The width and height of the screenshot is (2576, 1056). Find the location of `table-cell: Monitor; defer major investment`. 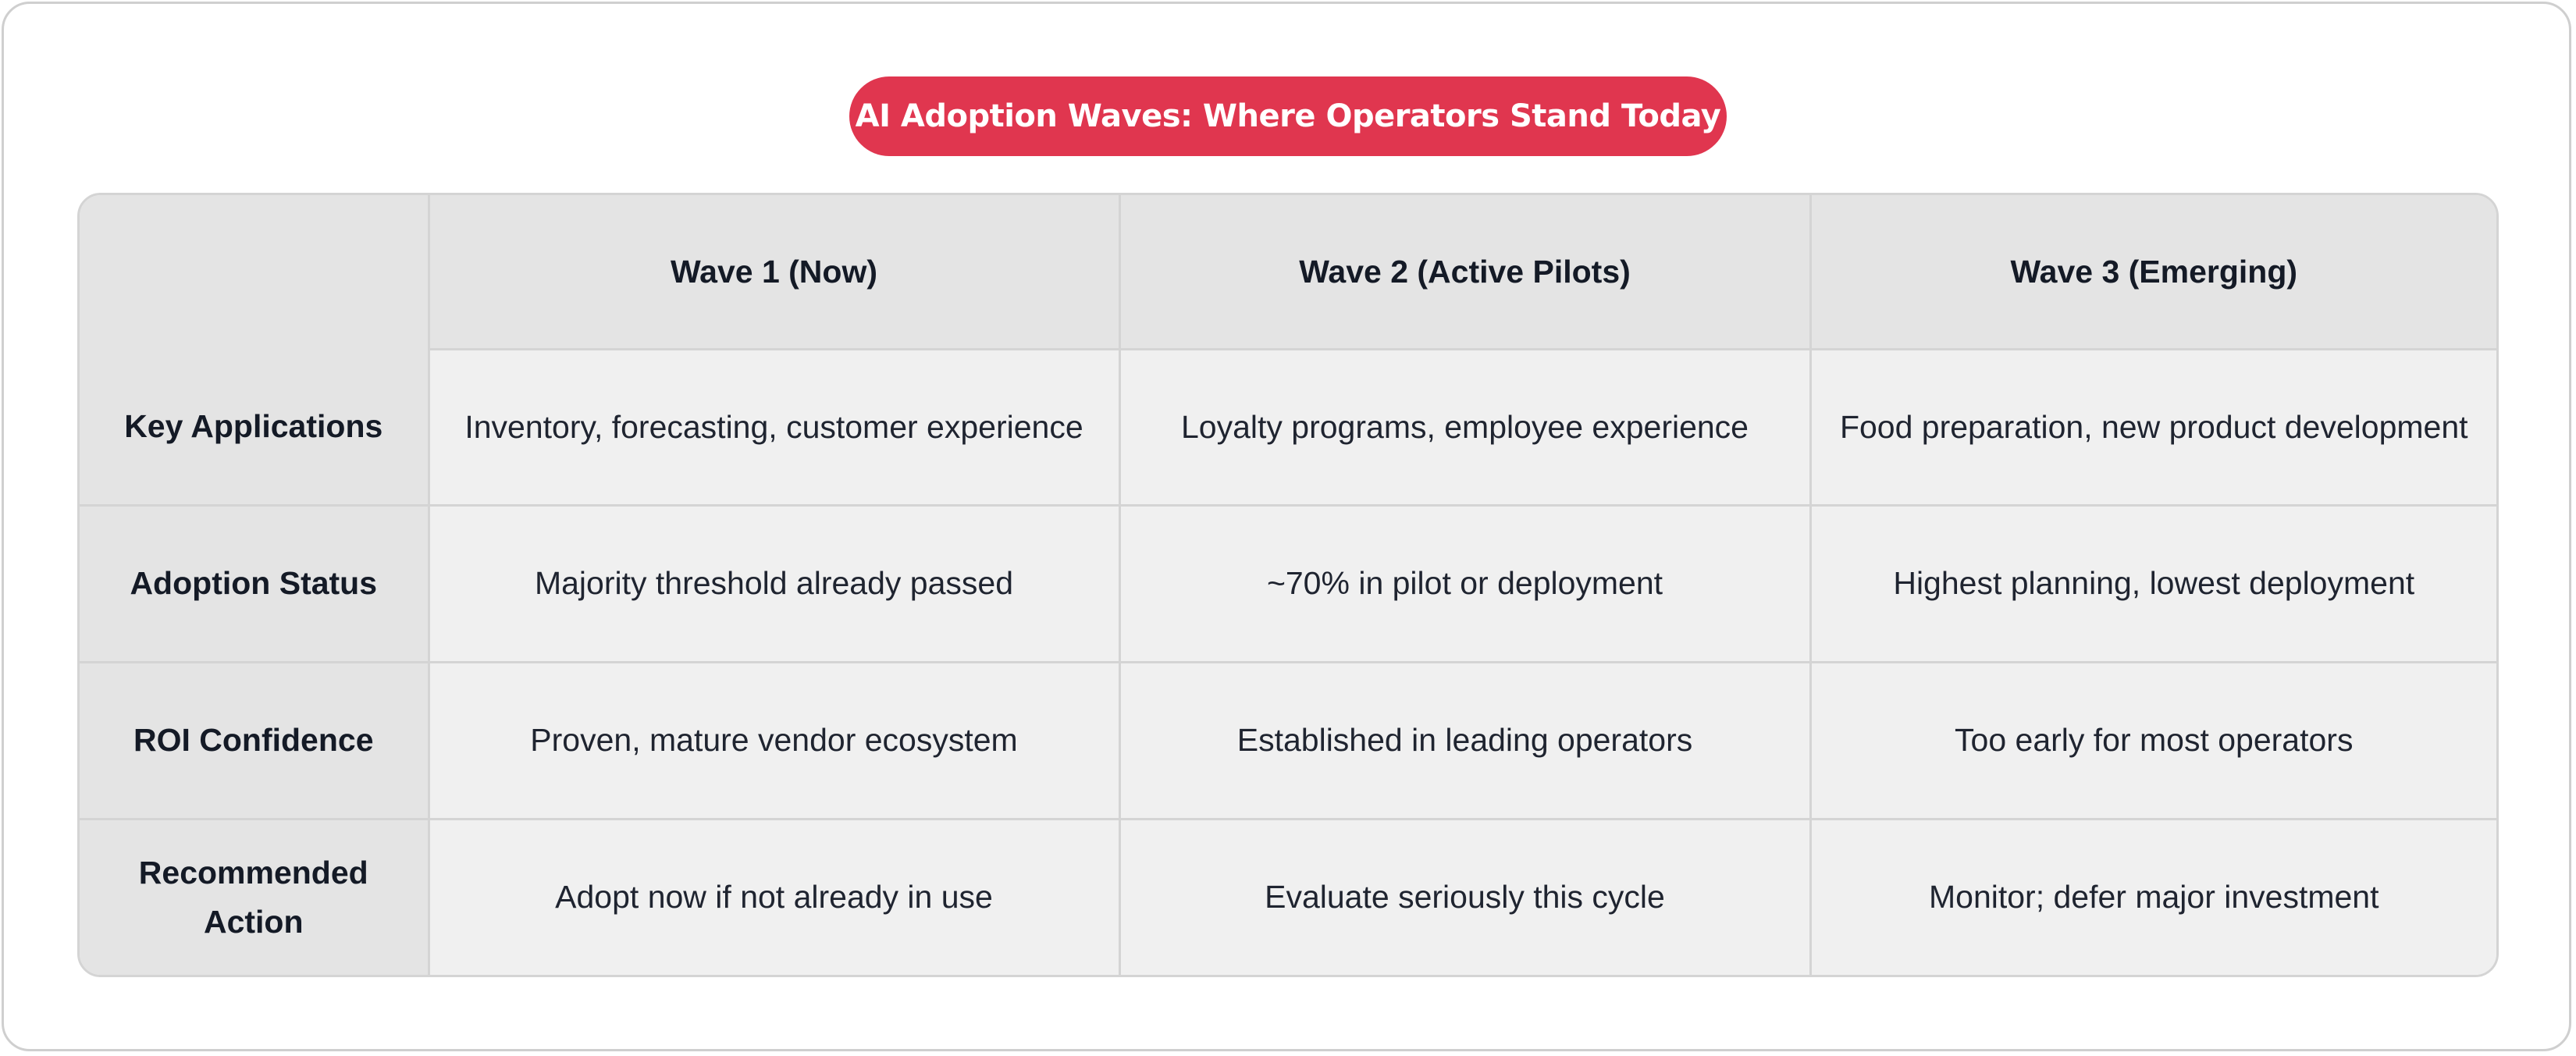

table-cell: Monitor; defer major investment is located at coordinates (2152, 896).